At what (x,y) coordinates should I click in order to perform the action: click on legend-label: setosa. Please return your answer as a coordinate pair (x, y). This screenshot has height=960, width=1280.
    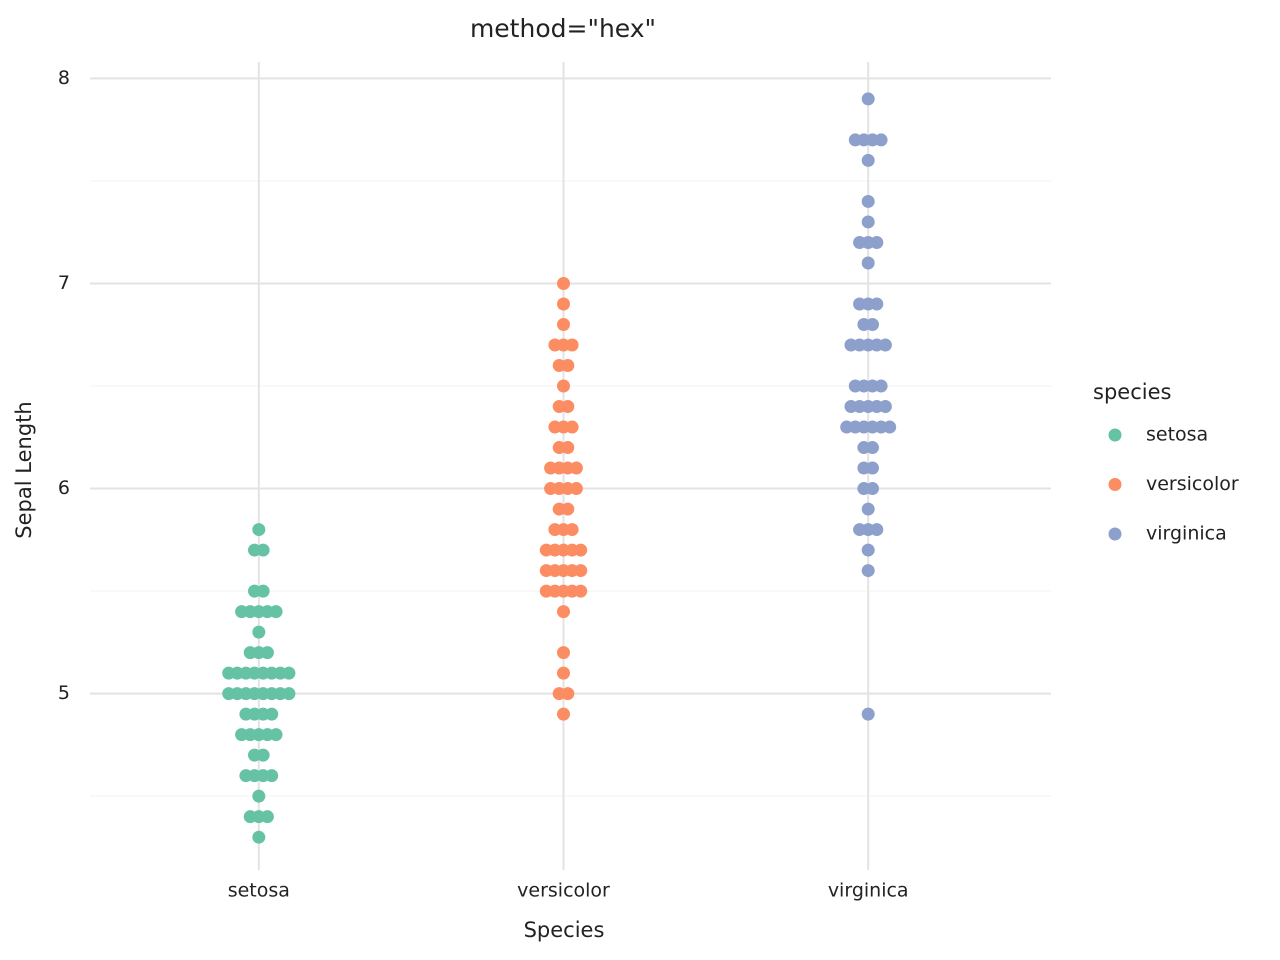
    Looking at the image, I should click on (1177, 435).